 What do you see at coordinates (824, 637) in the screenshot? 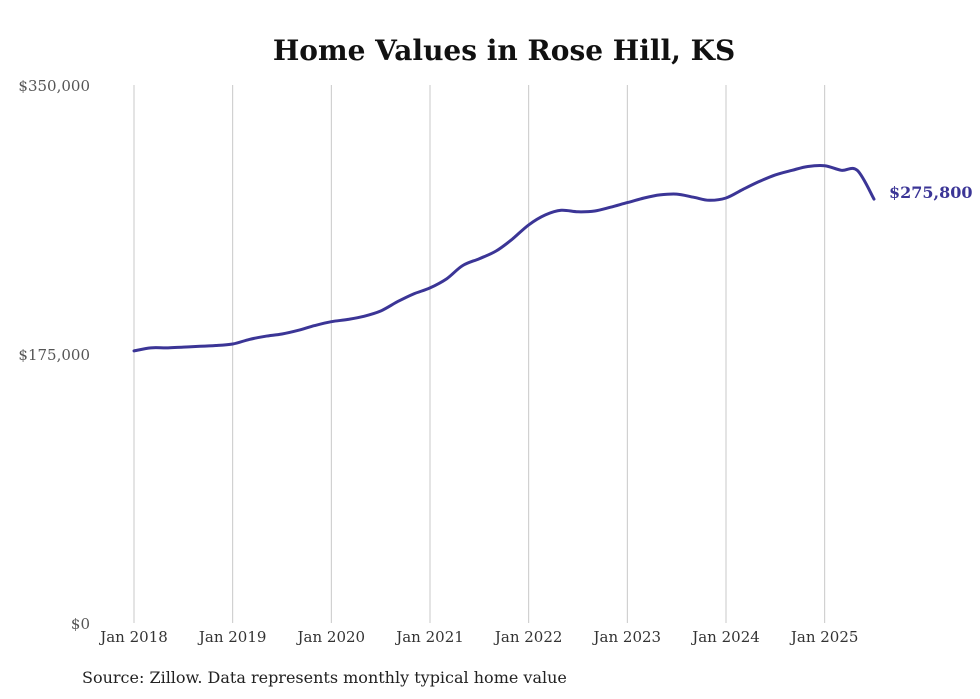
I see `x-tick-label: Jan 2025` at bounding box center [824, 637].